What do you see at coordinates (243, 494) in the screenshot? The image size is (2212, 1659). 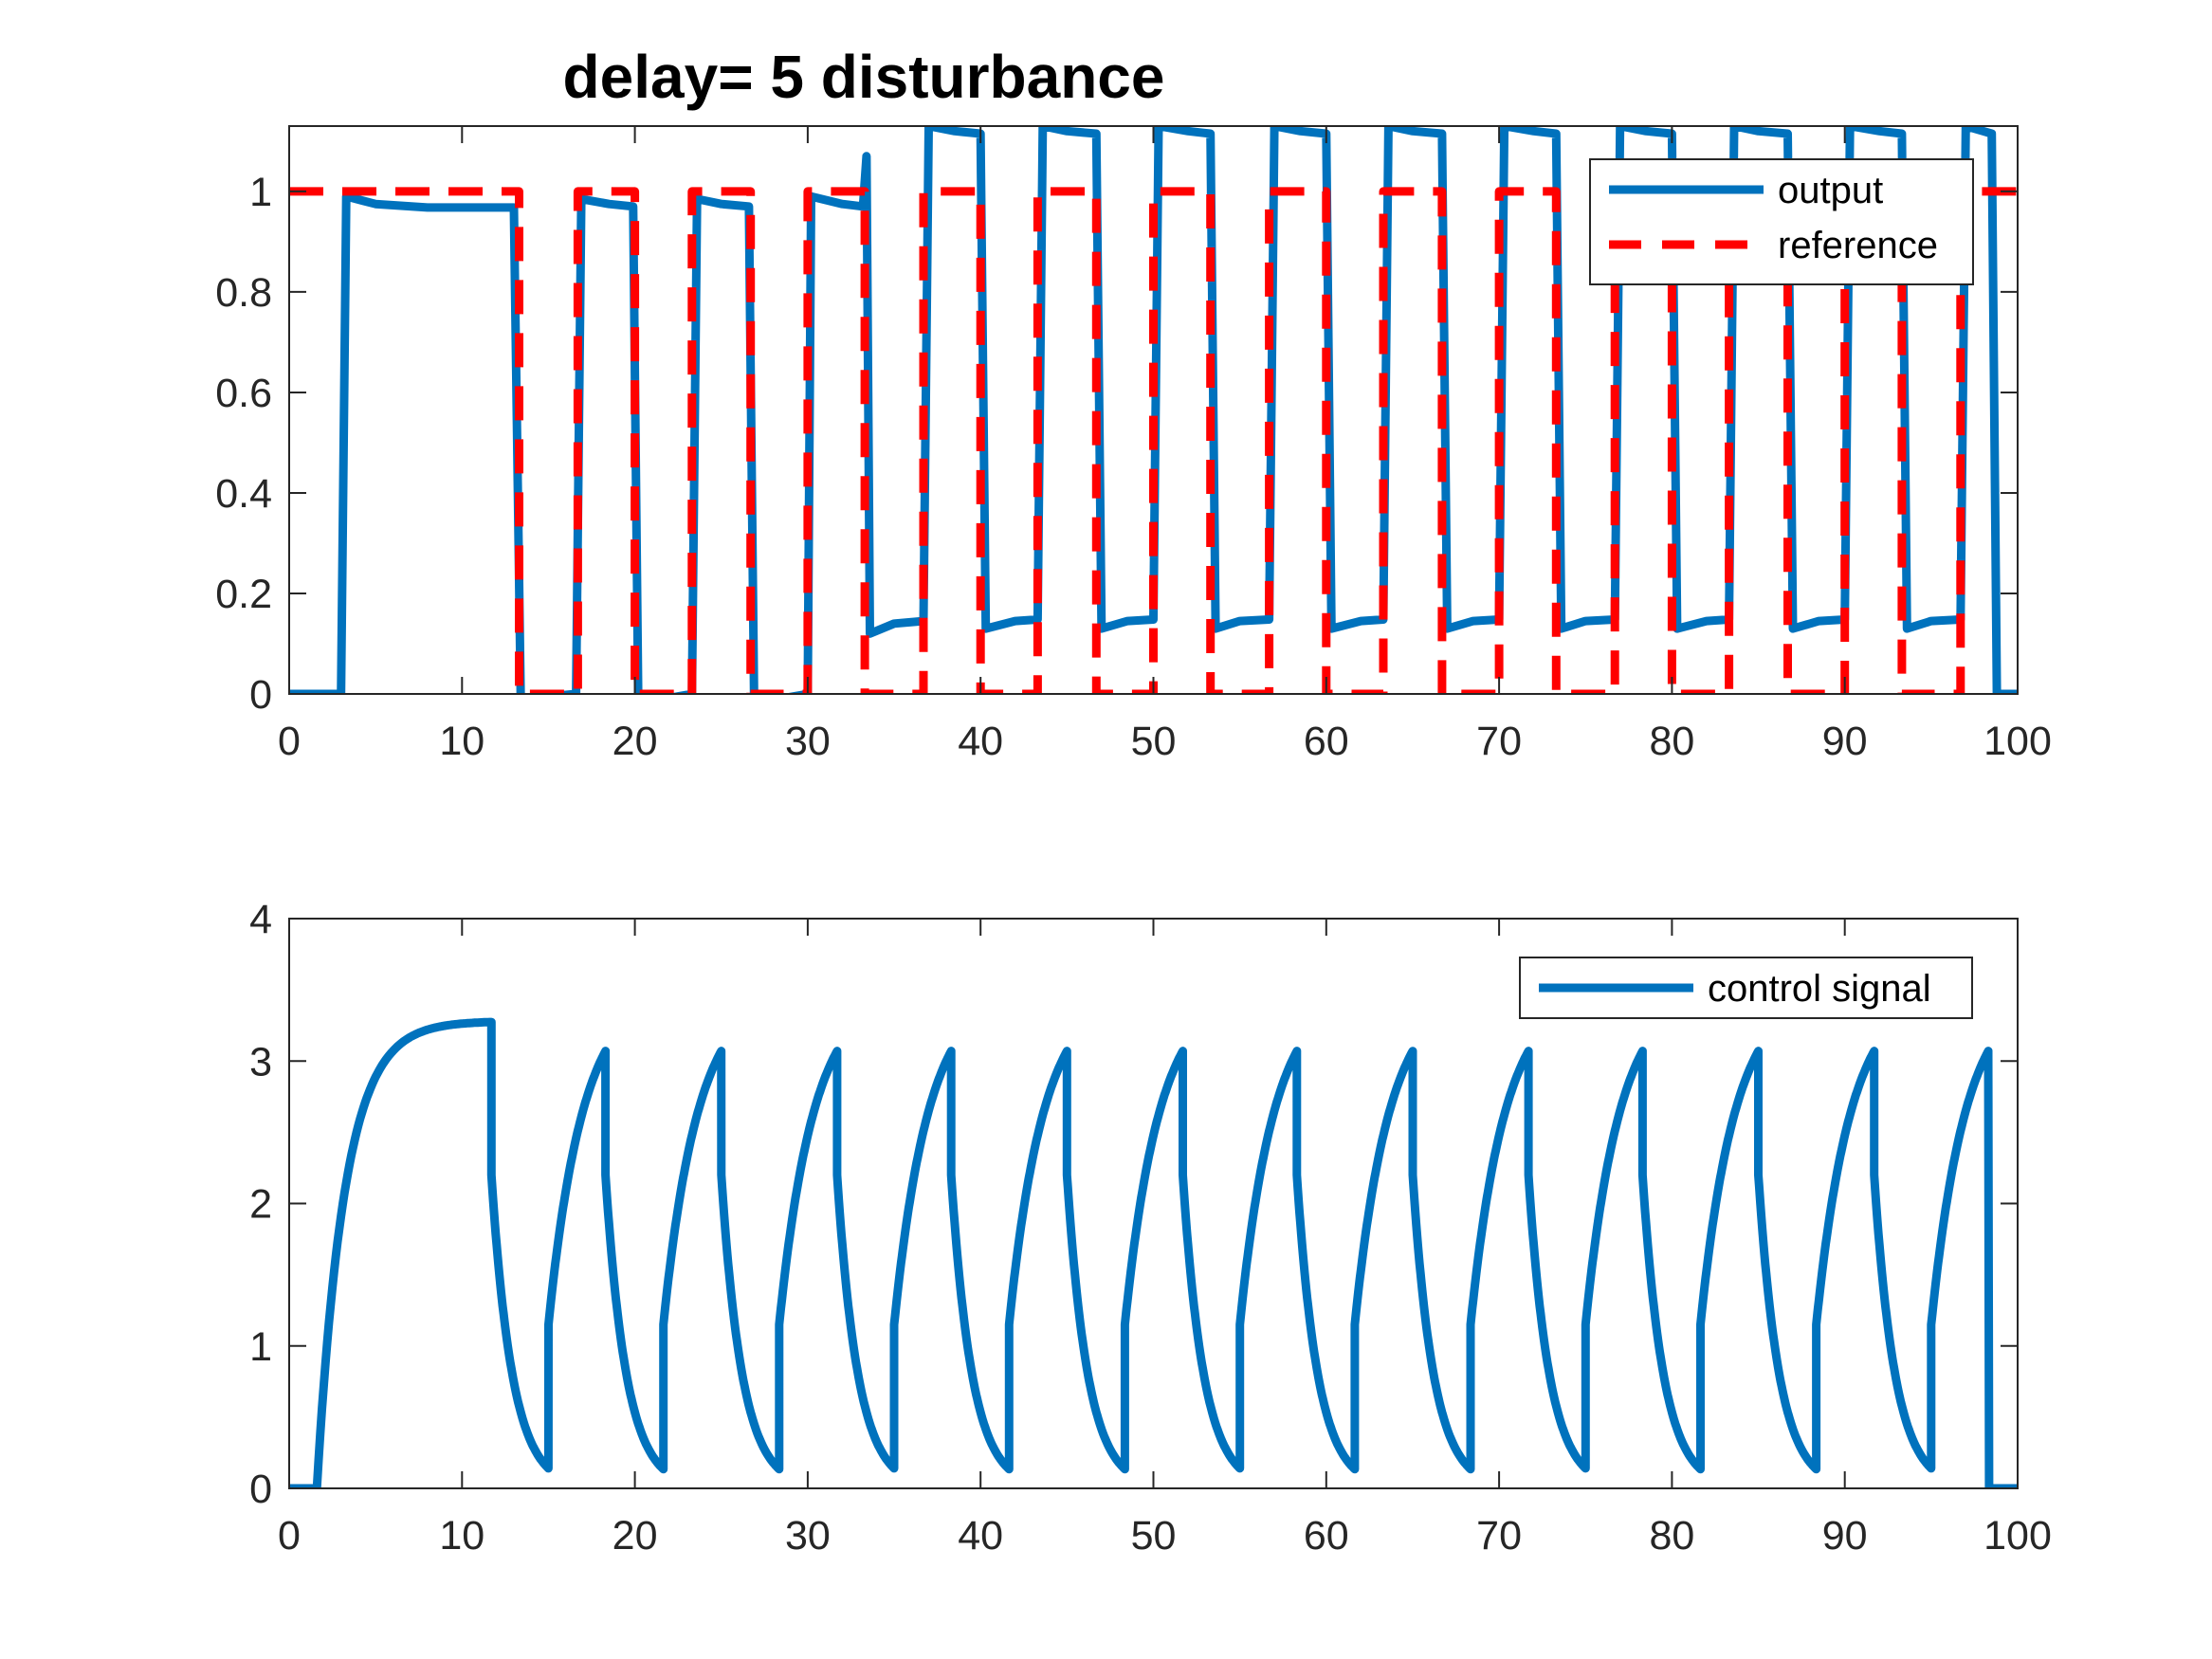 I see `y-tick-label: 0.4` at bounding box center [243, 494].